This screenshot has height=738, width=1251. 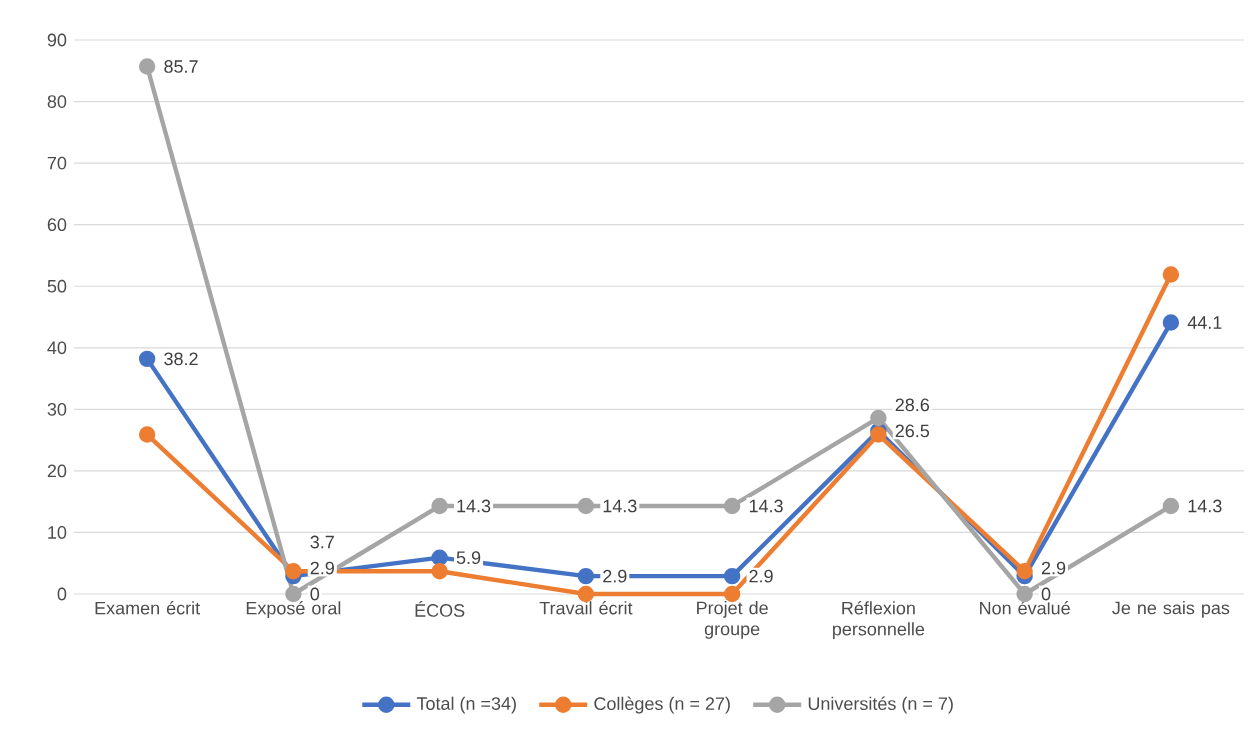 I want to click on x-tick-label: ÉCOS, so click(x=440, y=609).